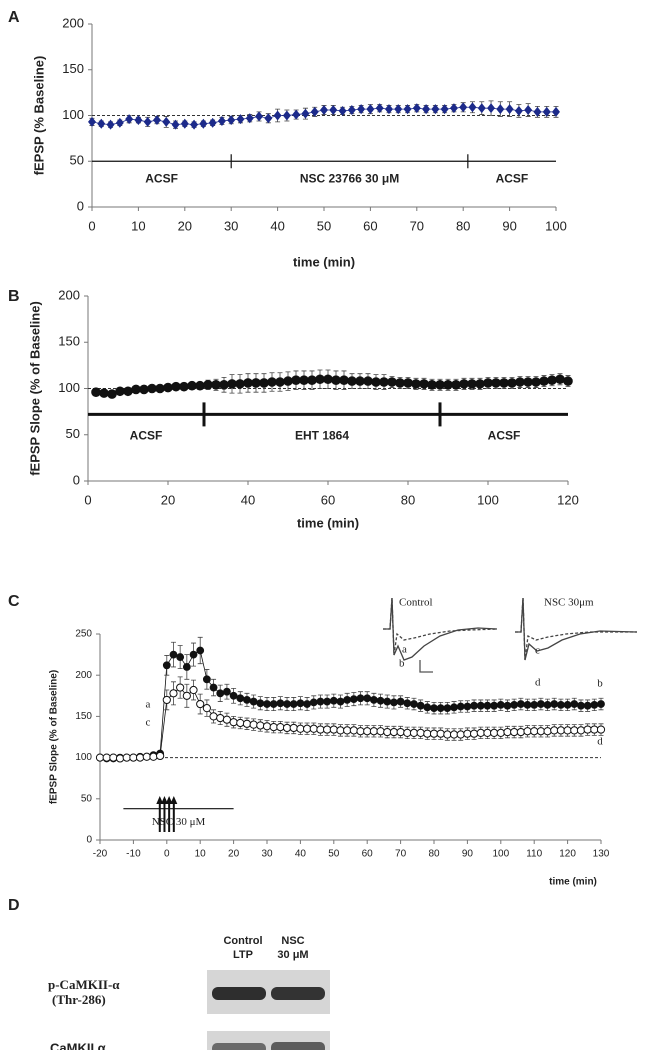  I want to click on scale-bar, so click(426, 666).